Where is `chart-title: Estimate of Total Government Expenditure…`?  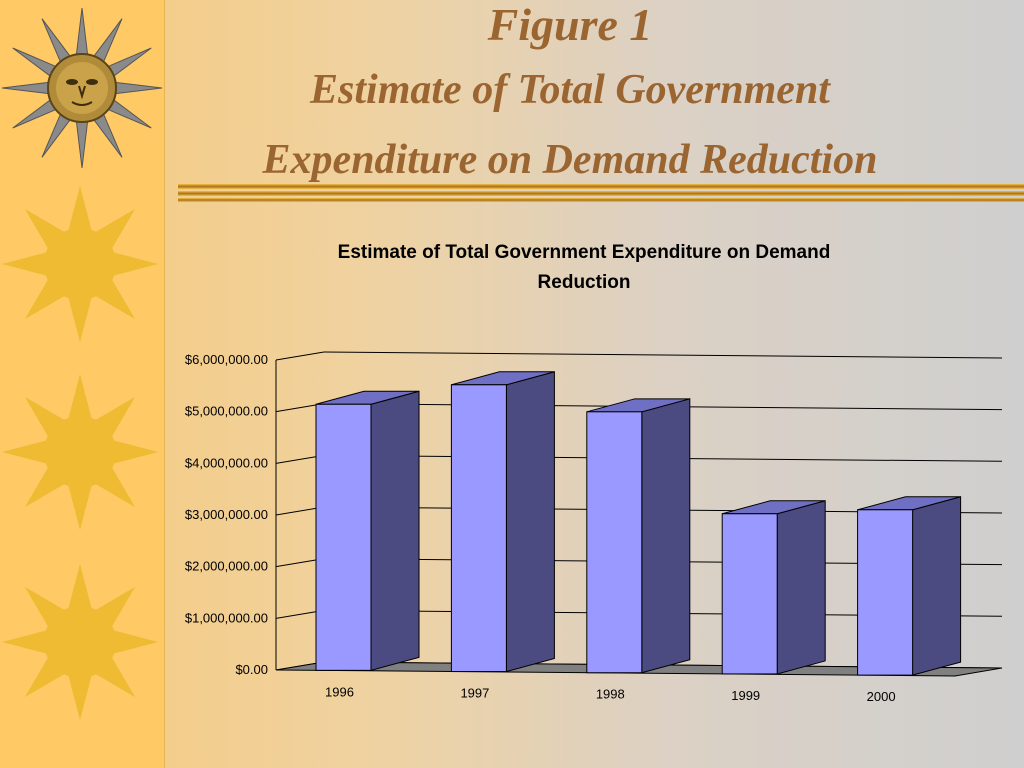
chart-title: Estimate of Total Government Expenditure… is located at coordinates (584, 268).